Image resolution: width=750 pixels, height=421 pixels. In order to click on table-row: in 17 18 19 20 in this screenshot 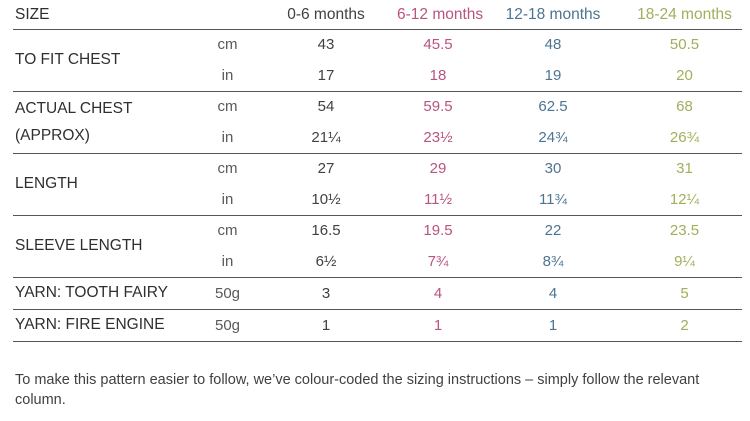, I will do `click(377, 75)`.